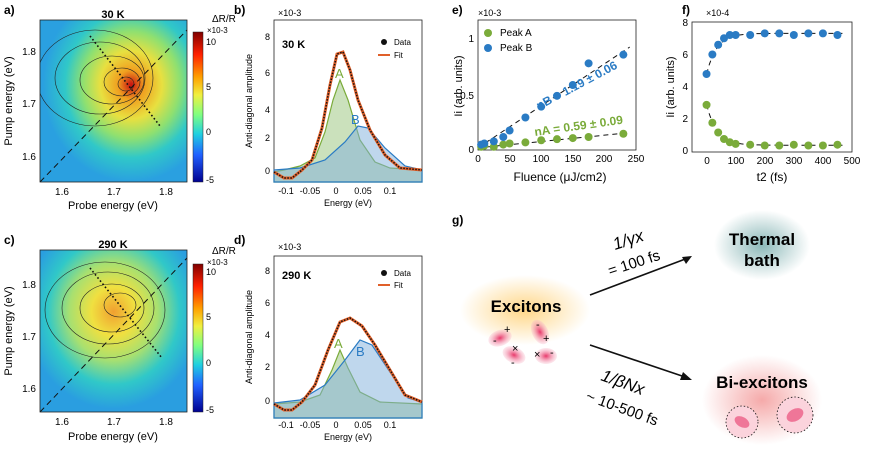 The height and width of the screenshot is (456, 872). What do you see at coordinates (538, 325) in the screenshot?
I see `exciton-charge-3: -` at bounding box center [538, 325].